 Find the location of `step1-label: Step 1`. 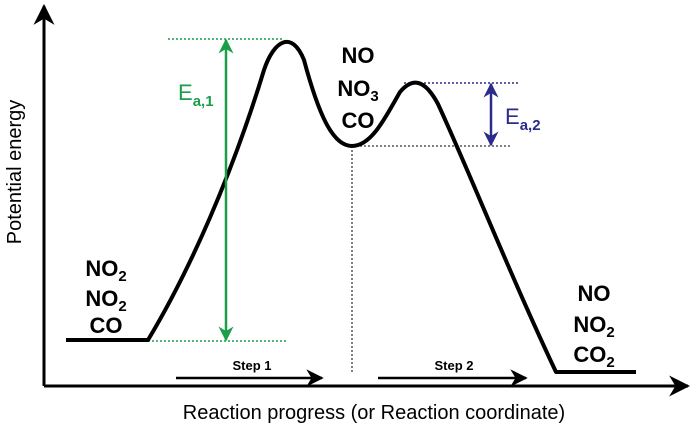

step1-label: Step 1 is located at coordinates (251, 365).